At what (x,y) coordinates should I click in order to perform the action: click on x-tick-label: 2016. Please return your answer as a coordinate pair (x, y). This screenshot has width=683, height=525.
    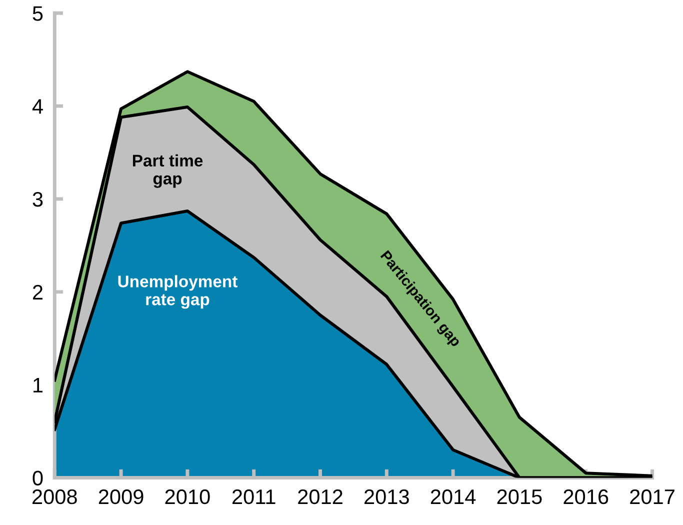
    Looking at the image, I should click on (586, 496).